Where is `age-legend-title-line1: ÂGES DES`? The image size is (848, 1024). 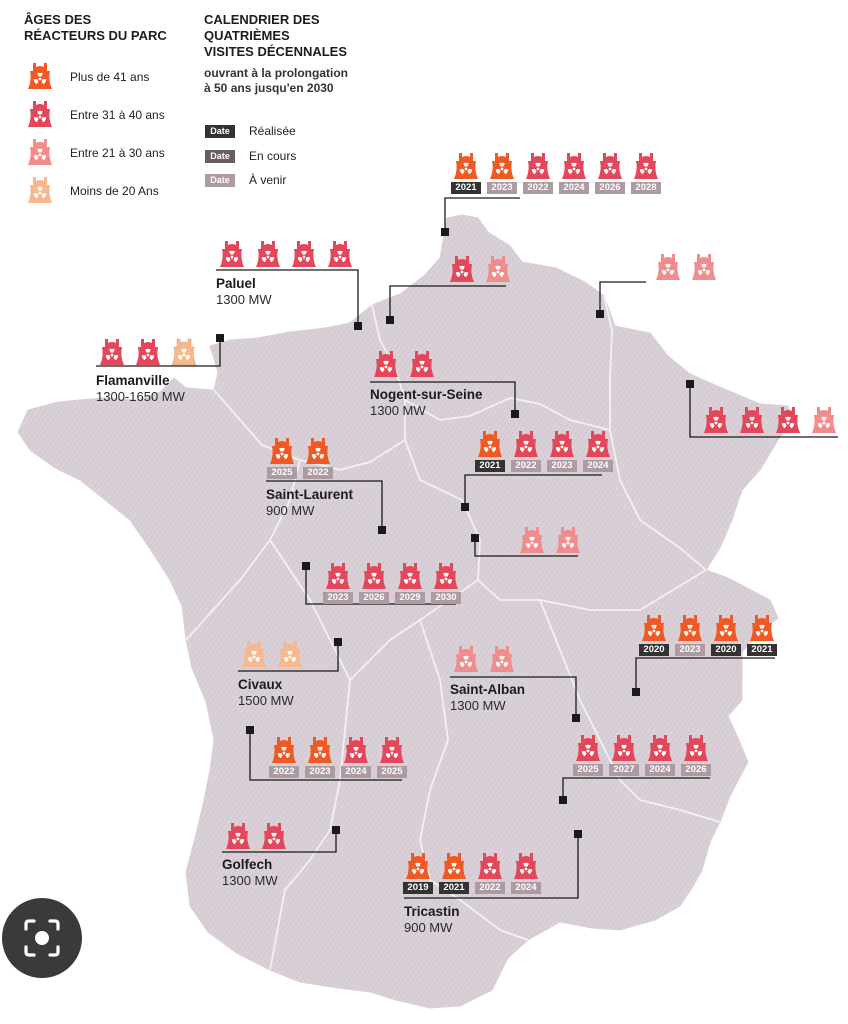 age-legend-title-line1: ÂGES DES is located at coordinates (58, 19).